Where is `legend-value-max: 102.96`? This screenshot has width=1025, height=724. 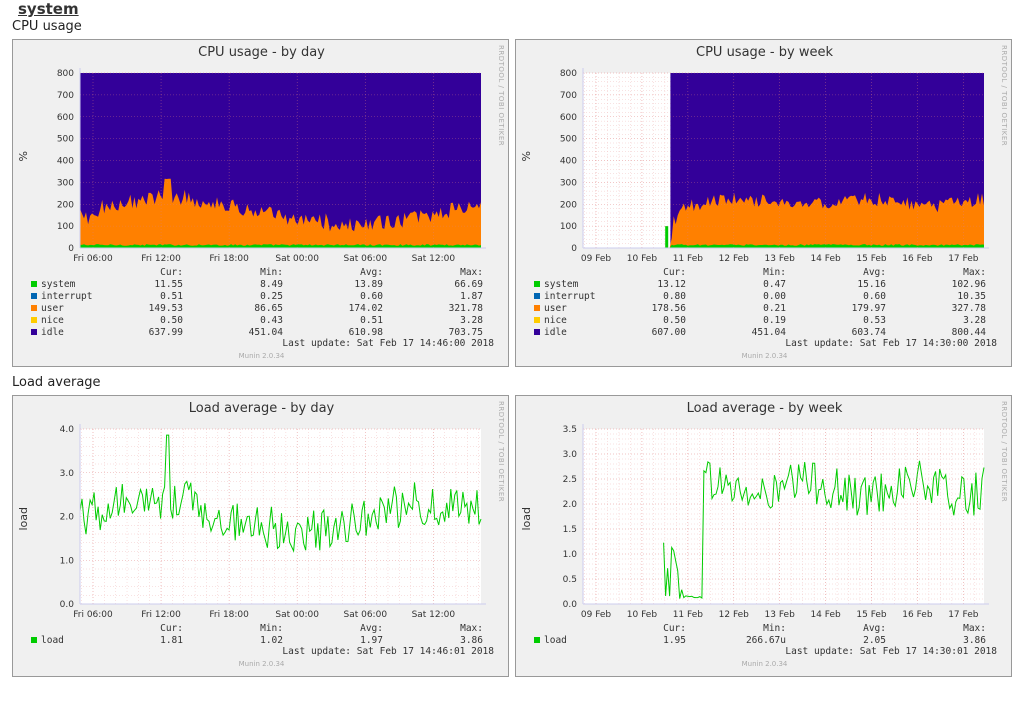 legend-value-max: 102.96 is located at coordinates (968, 284).